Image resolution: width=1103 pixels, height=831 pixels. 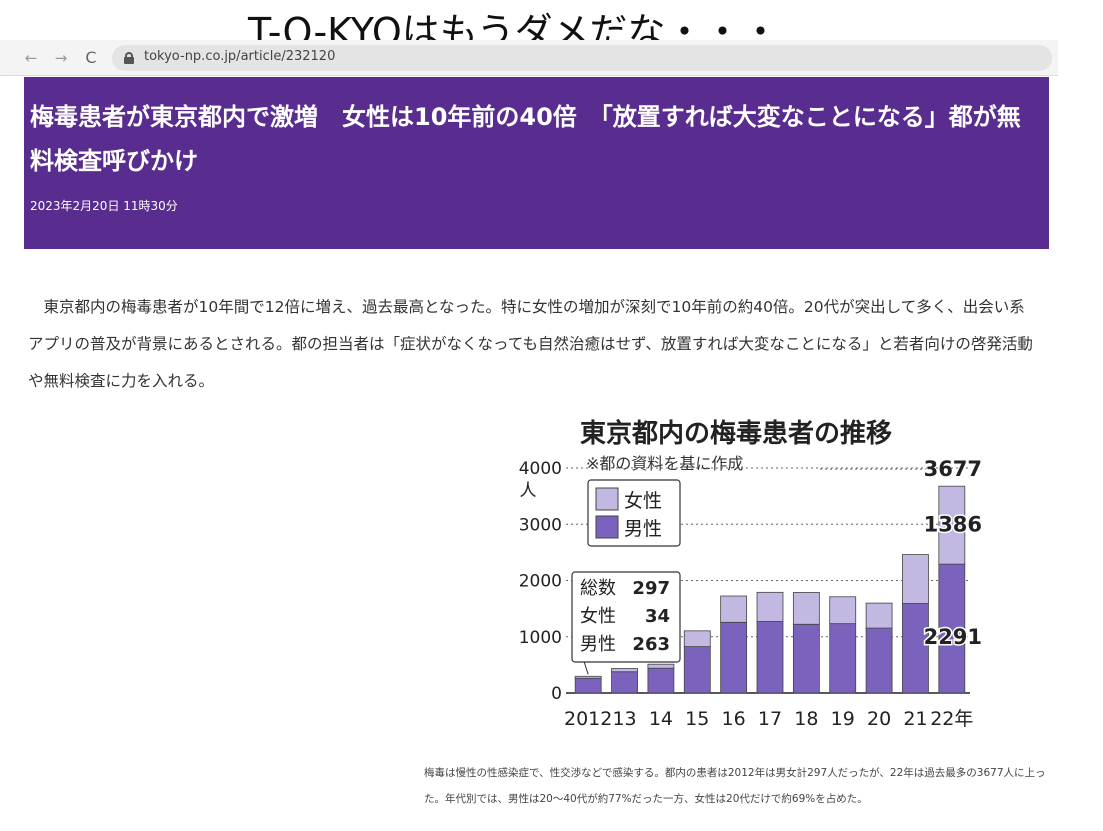 I want to click on y-tick-label: 4000, so click(x=540, y=469).